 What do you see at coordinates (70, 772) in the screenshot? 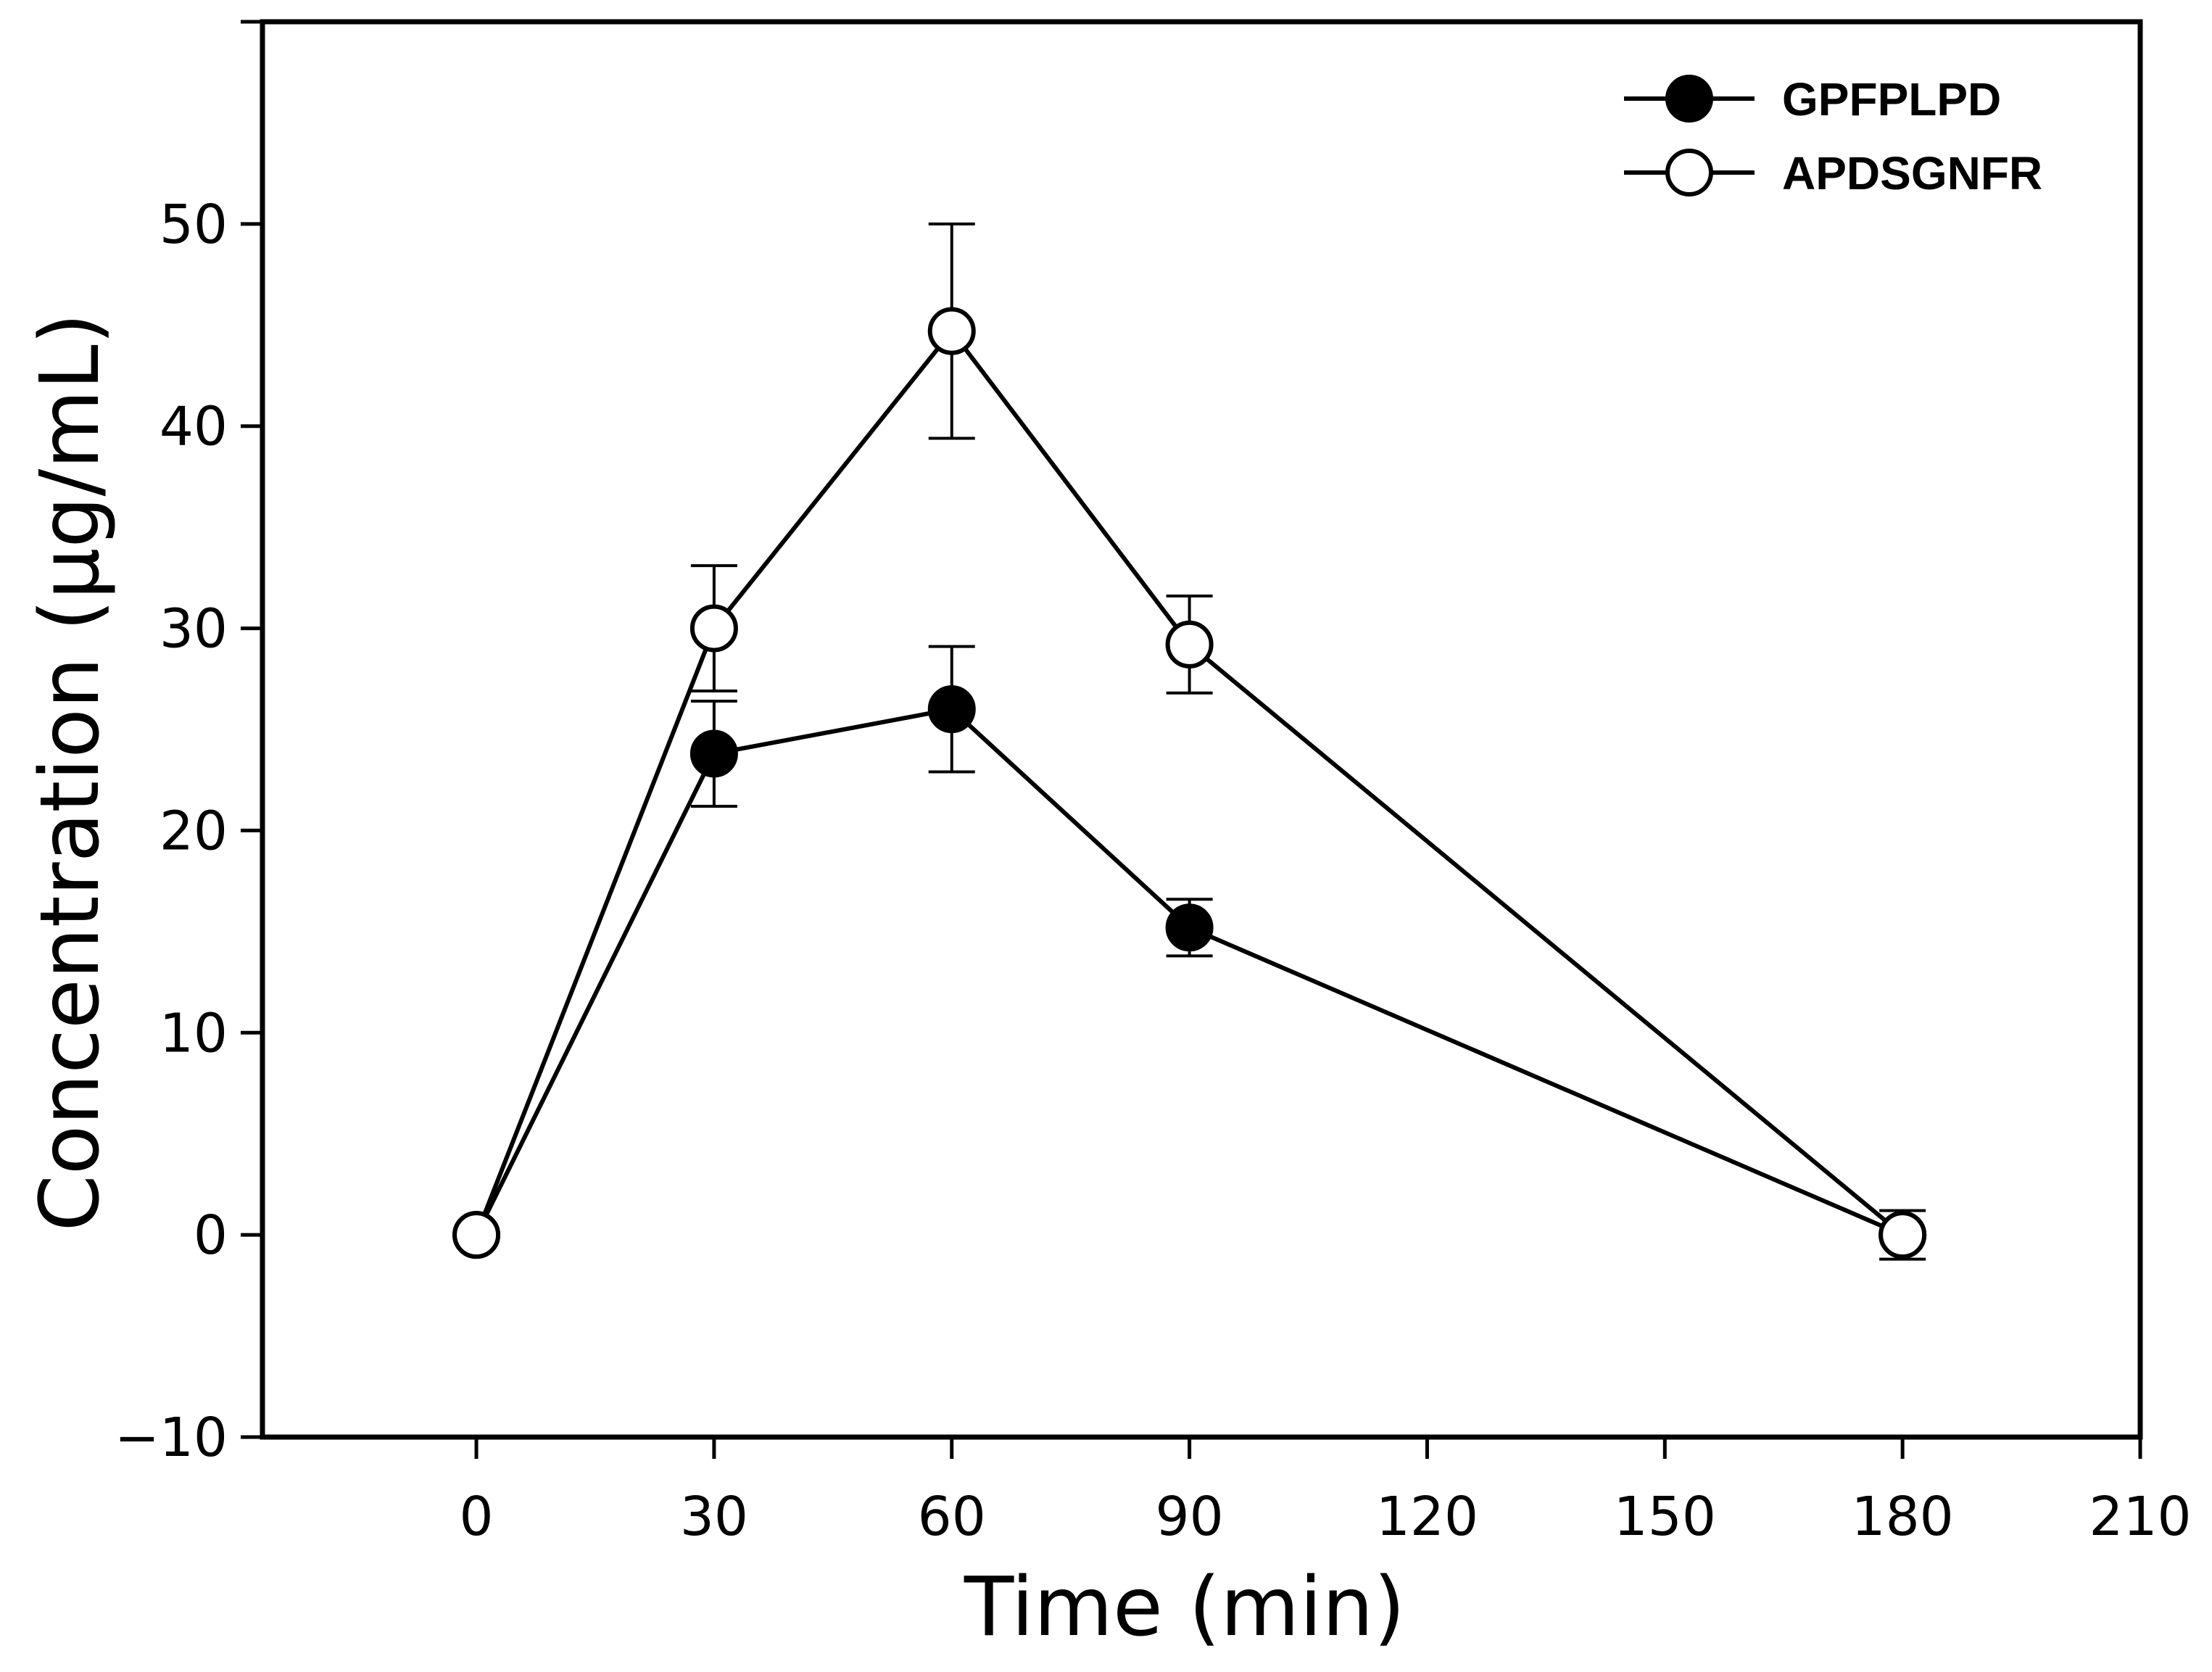
I see `y-axis-title: Concentration (μg/mL)` at bounding box center [70, 772].